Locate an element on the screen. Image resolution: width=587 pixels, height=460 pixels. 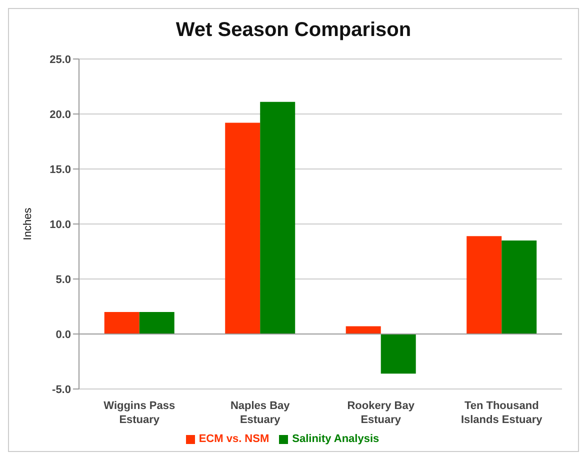
legend-label: Salinity Analysis is located at coordinates (336, 439).